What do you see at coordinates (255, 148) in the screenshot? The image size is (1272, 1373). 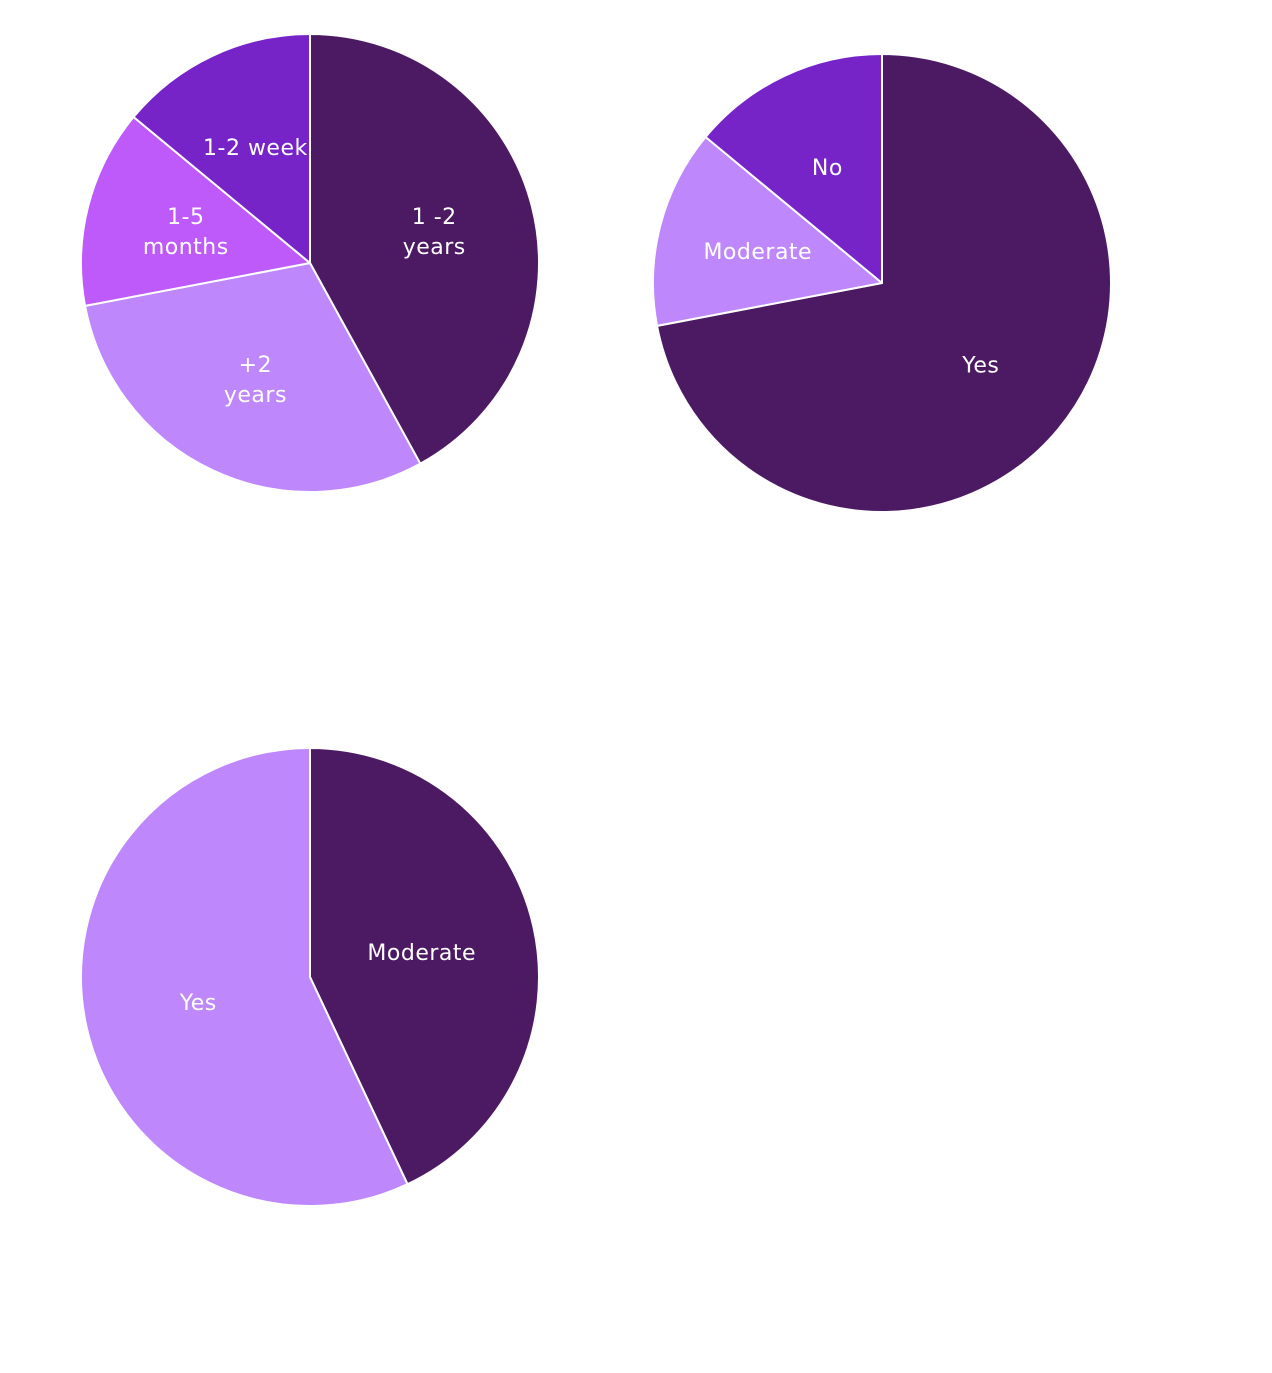 I see `pie-label-1-2-week: 1-2 week` at bounding box center [255, 148].